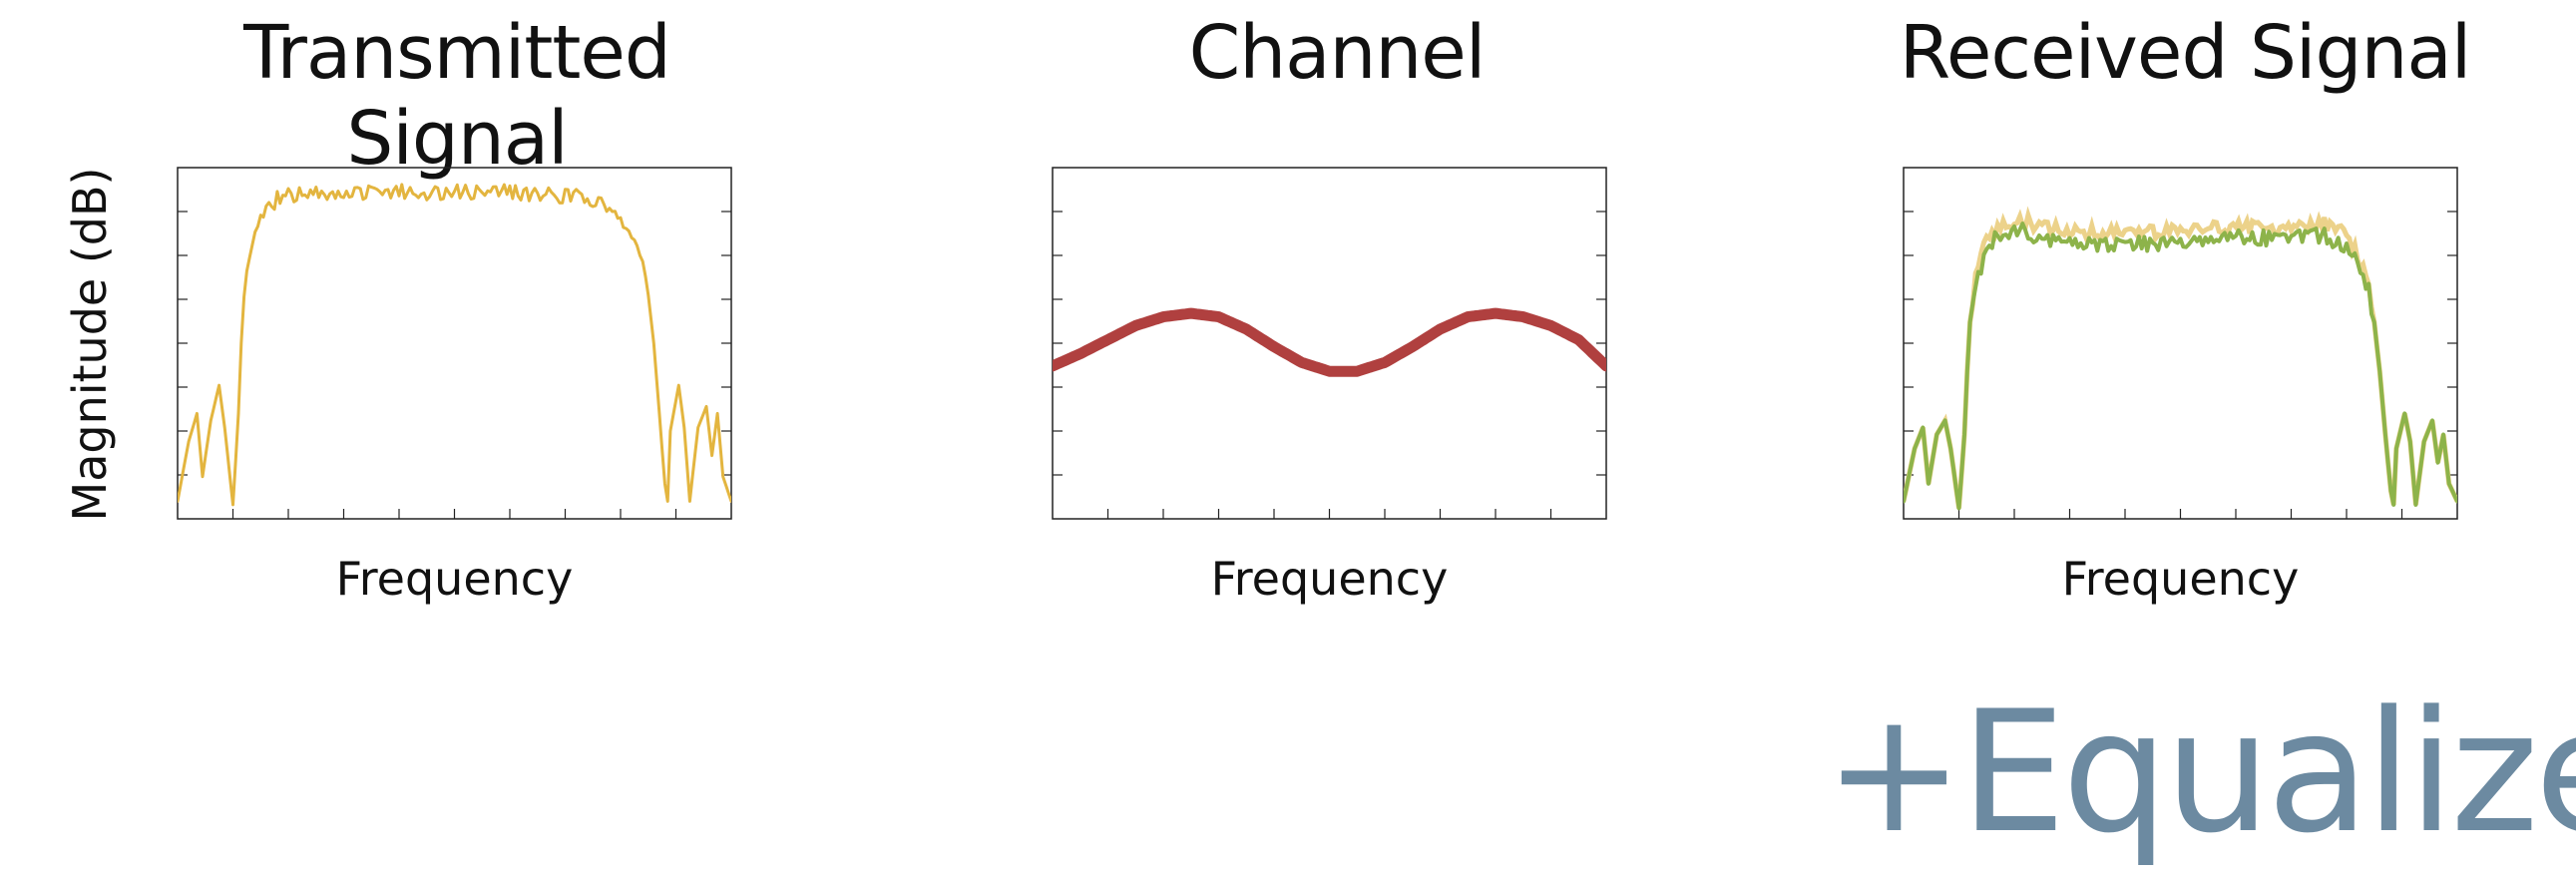  What do you see at coordinates (2200, 772) in the screenshot?
I see `equalizer-label: +Equalizer` at bounding box center [2200, 772].